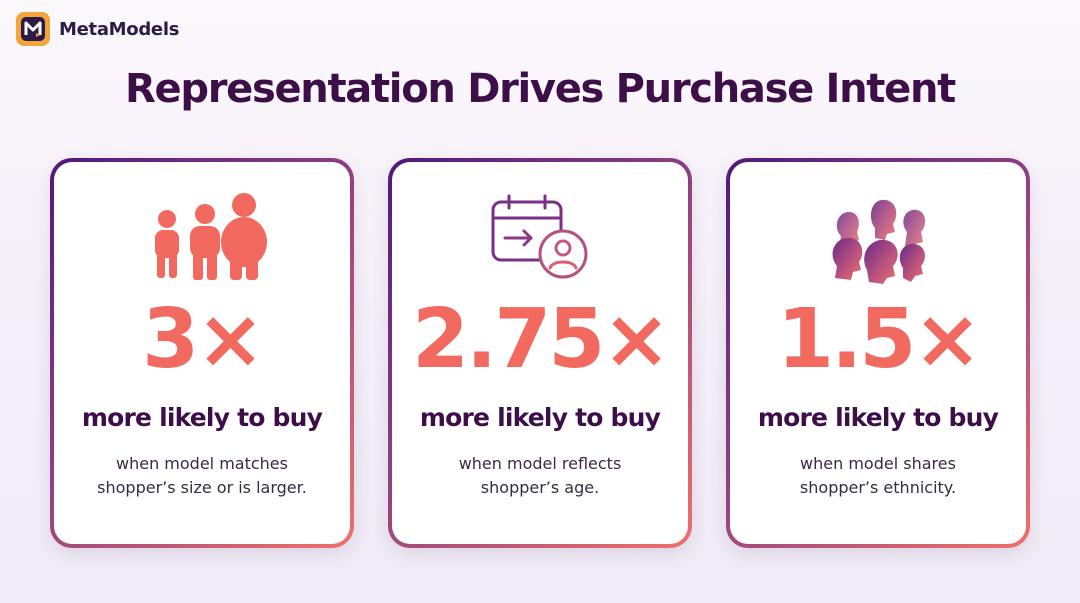  What do you see at coordinates (33, 29) in the screenshot?
I see `logo-mark-icon` at bounding box center [33, 29].